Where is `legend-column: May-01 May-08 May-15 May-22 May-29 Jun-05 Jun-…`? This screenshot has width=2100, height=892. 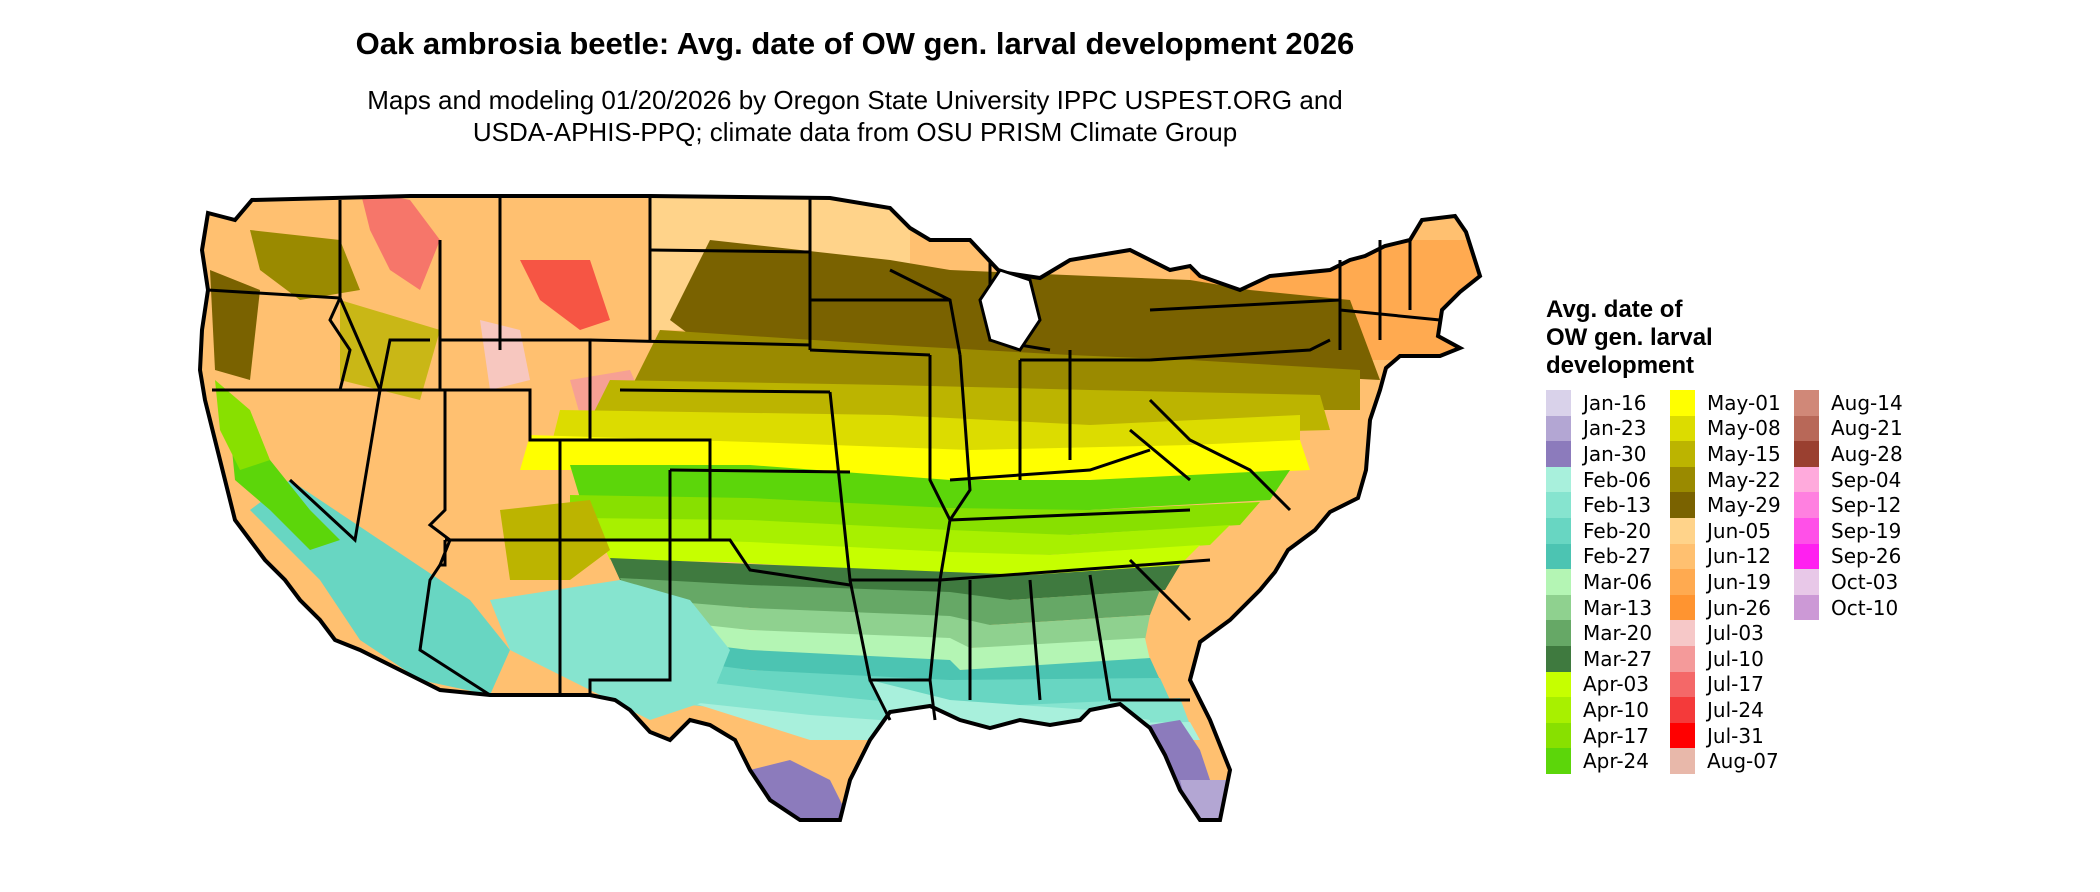 legend-column: May-01 May-08 May-15 May-22 May-29 Jun-05 Jun-… is located at coordinates (1732, 582).